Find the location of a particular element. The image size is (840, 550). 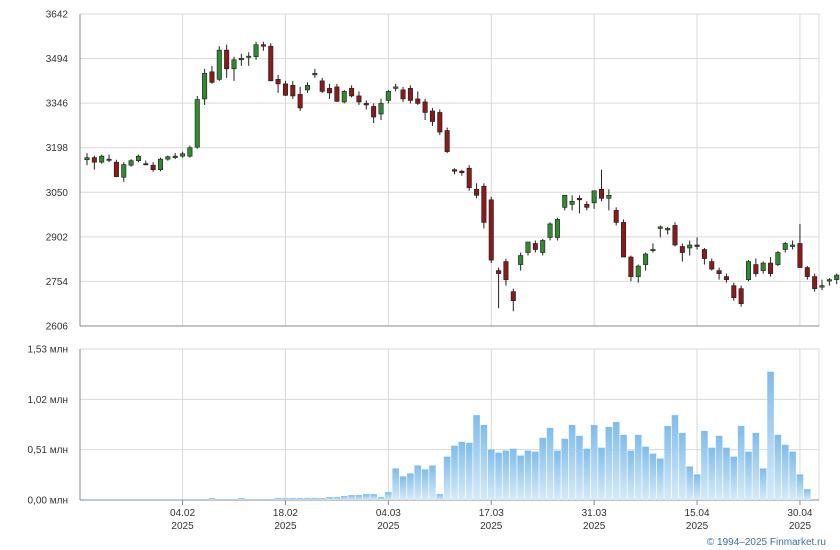

copyright-text: © 1994–2025 Finmarket.ru is located at coordinates (766, 542).